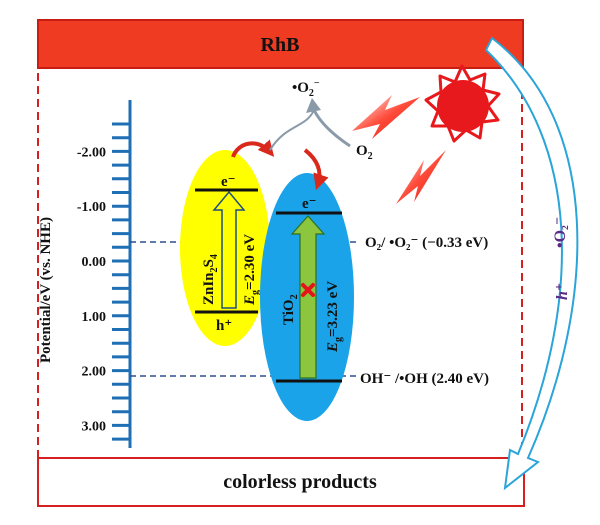 Image resolution: width=600 pixels, height=525 pixels. Describe the element at coordinates (560, 232) in the screenshot. I see `side-radical-label: •O₂⁻` at that location.